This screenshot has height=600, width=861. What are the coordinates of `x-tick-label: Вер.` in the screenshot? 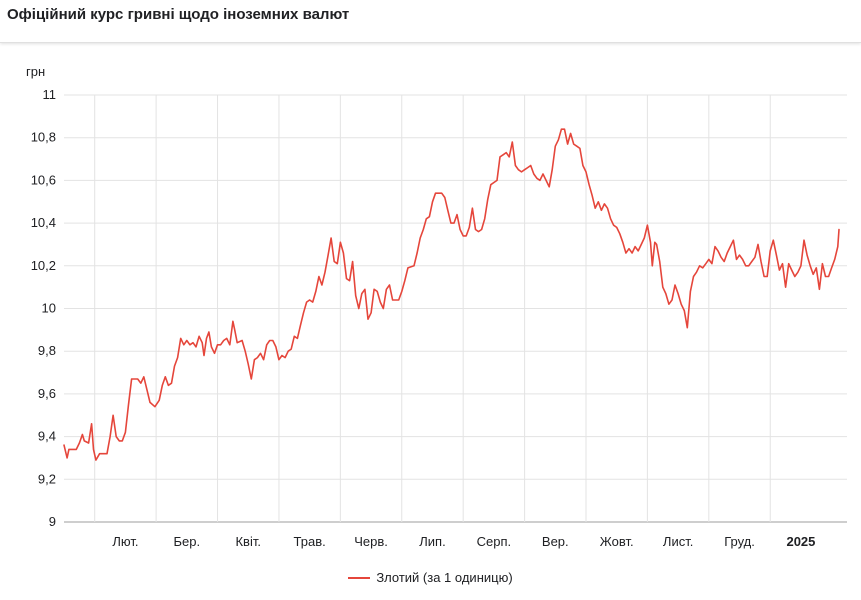 It's located at (555, 541).